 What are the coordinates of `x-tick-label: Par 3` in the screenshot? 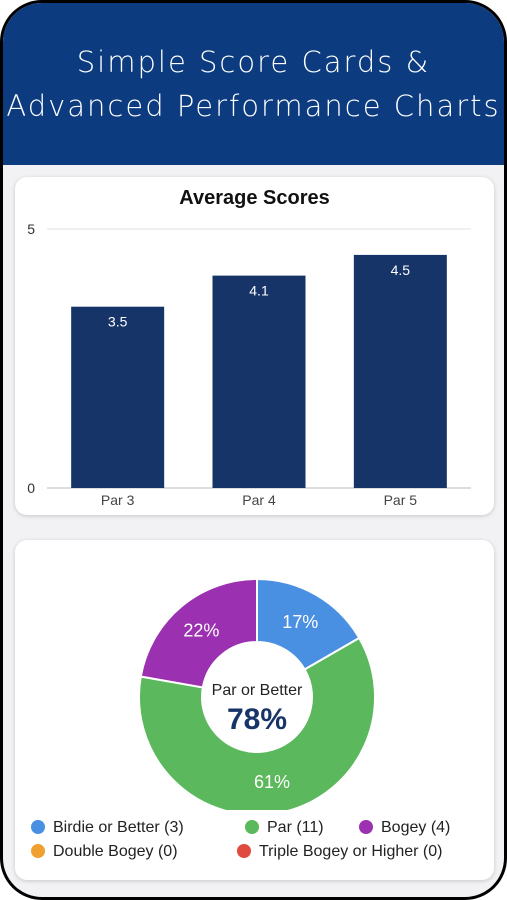 It's located at (118, 500).